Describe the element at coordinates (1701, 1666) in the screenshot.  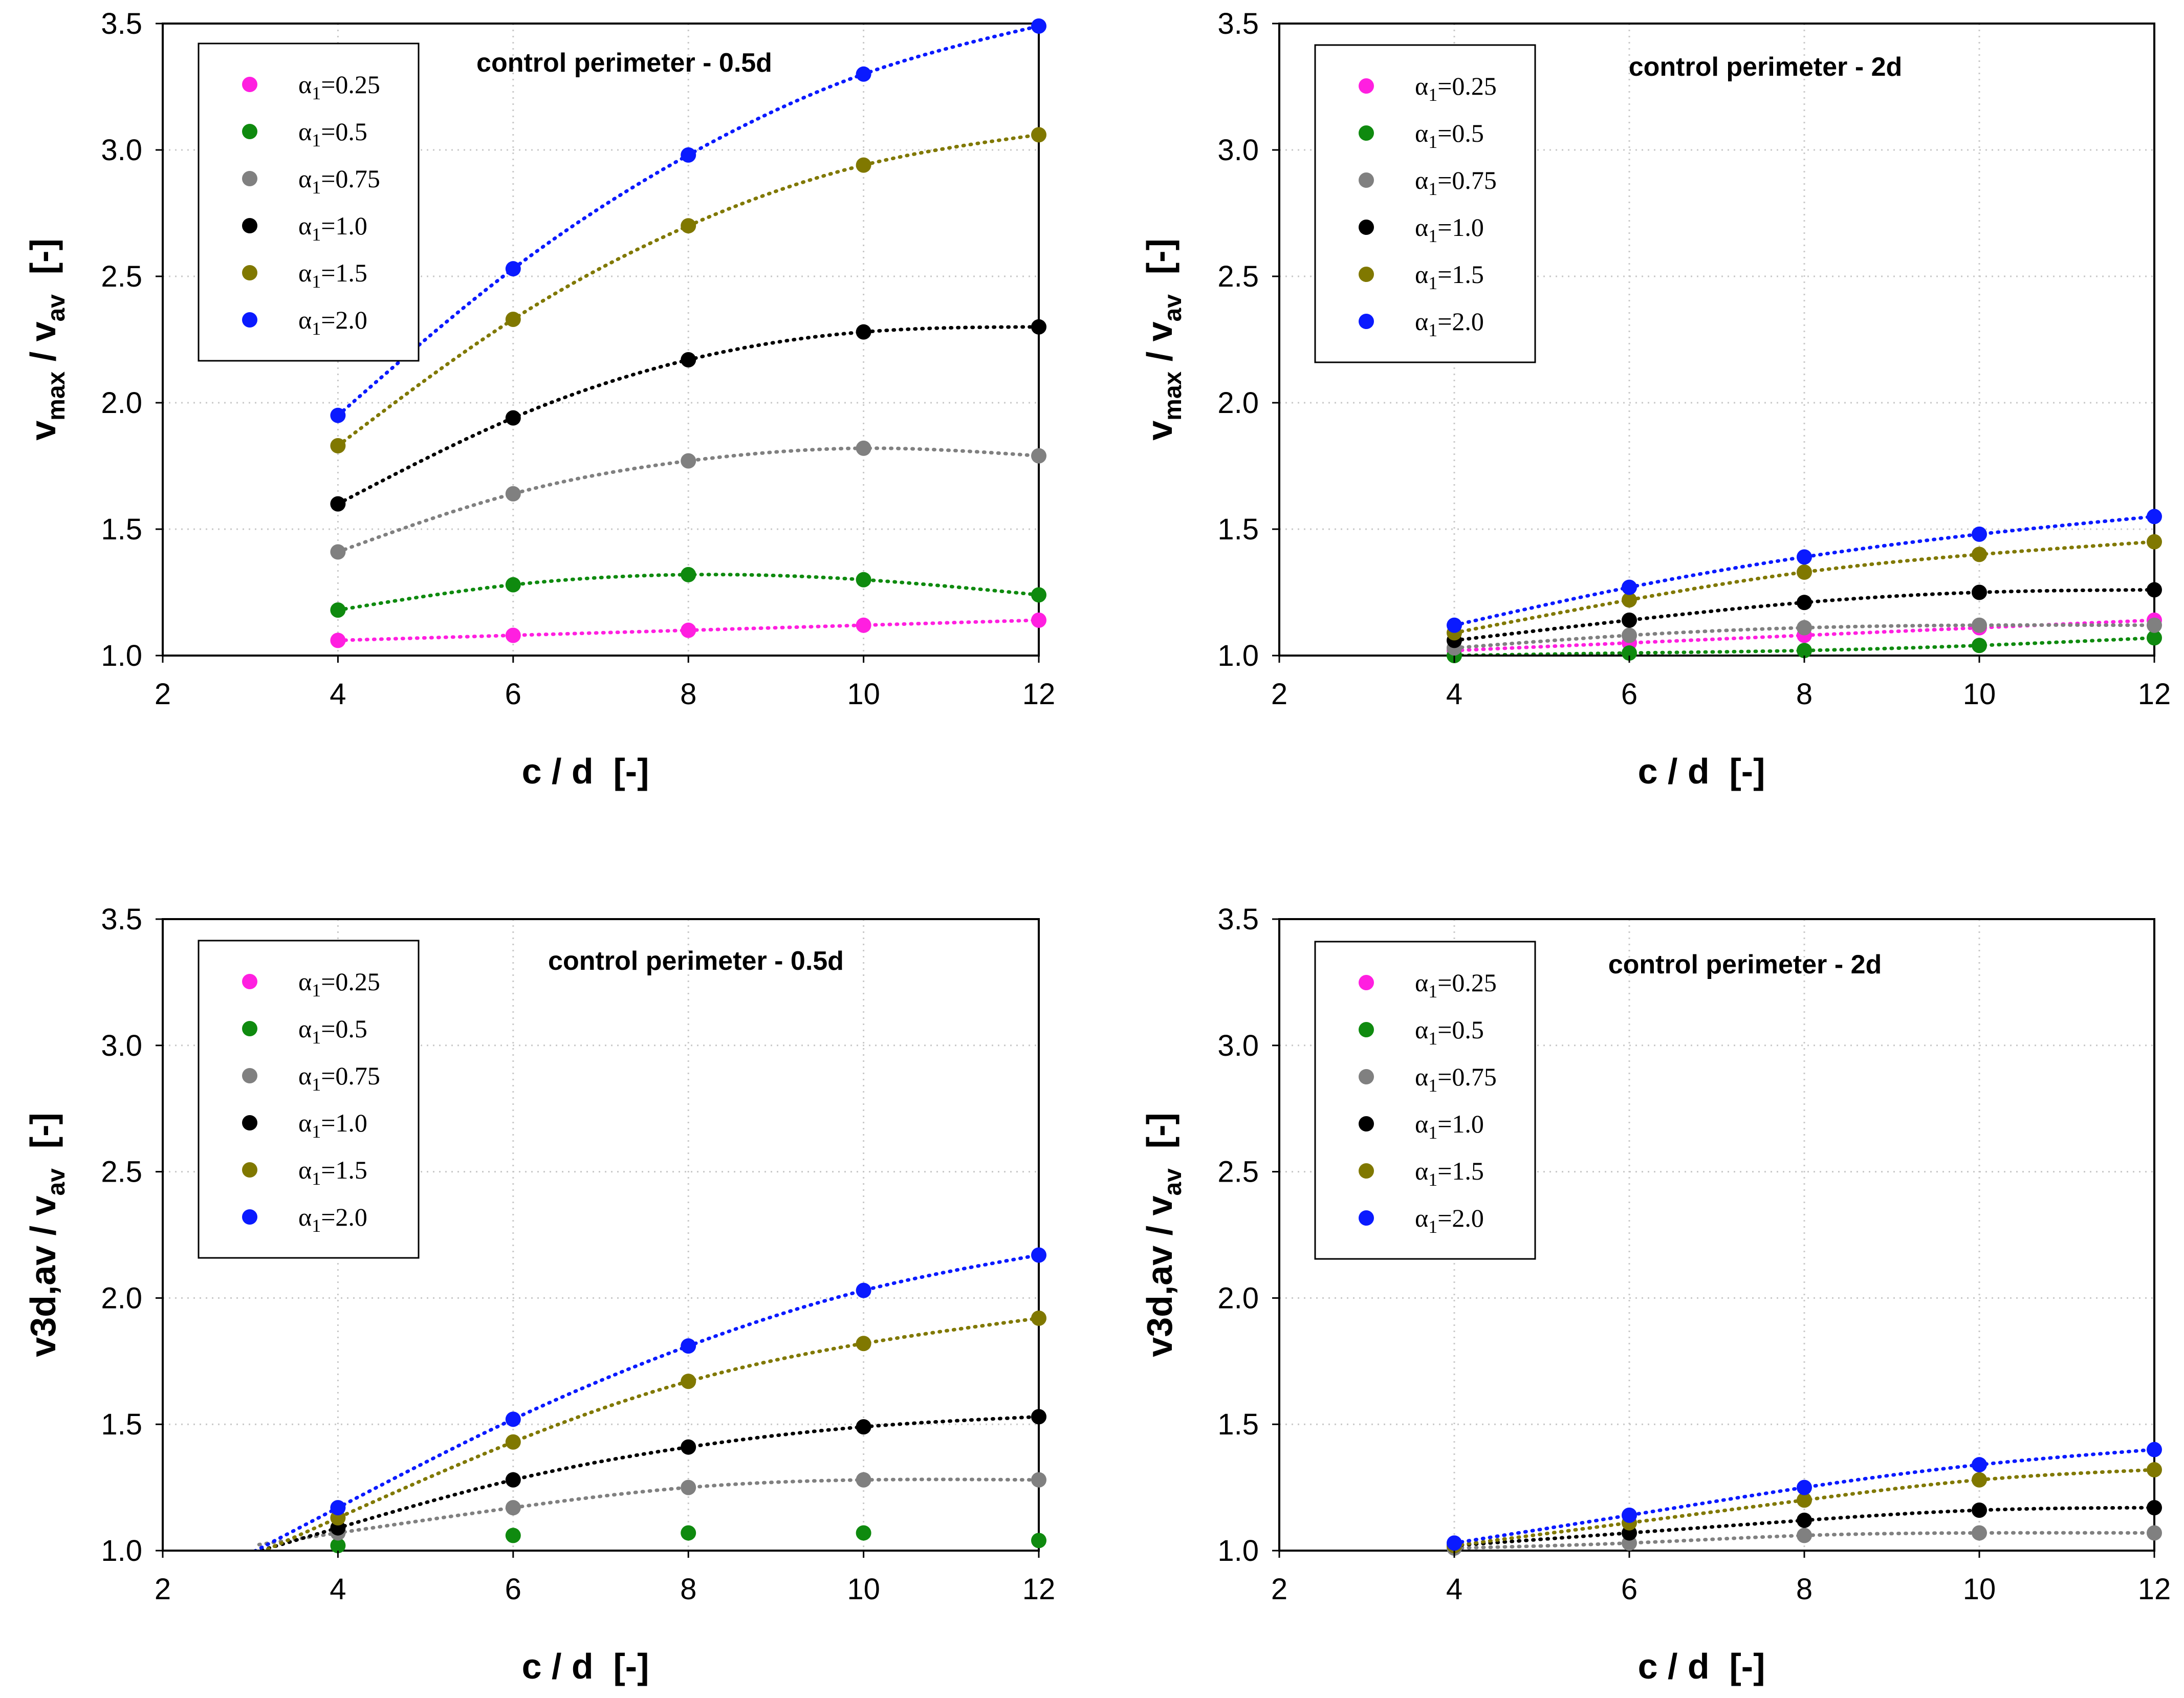
I see `x-axis-title: c / d [-]` at that location.